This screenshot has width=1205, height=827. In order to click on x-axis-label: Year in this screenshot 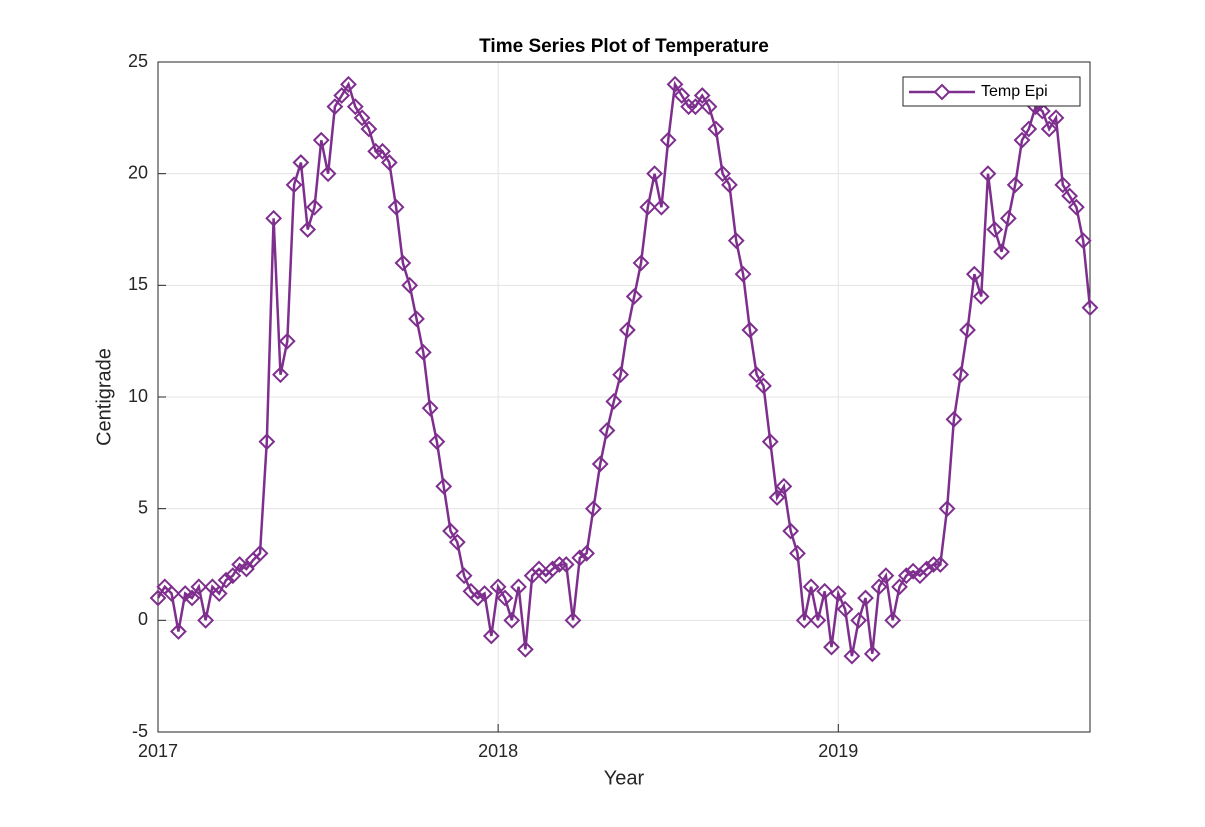, I will do `click(624, 778)`.